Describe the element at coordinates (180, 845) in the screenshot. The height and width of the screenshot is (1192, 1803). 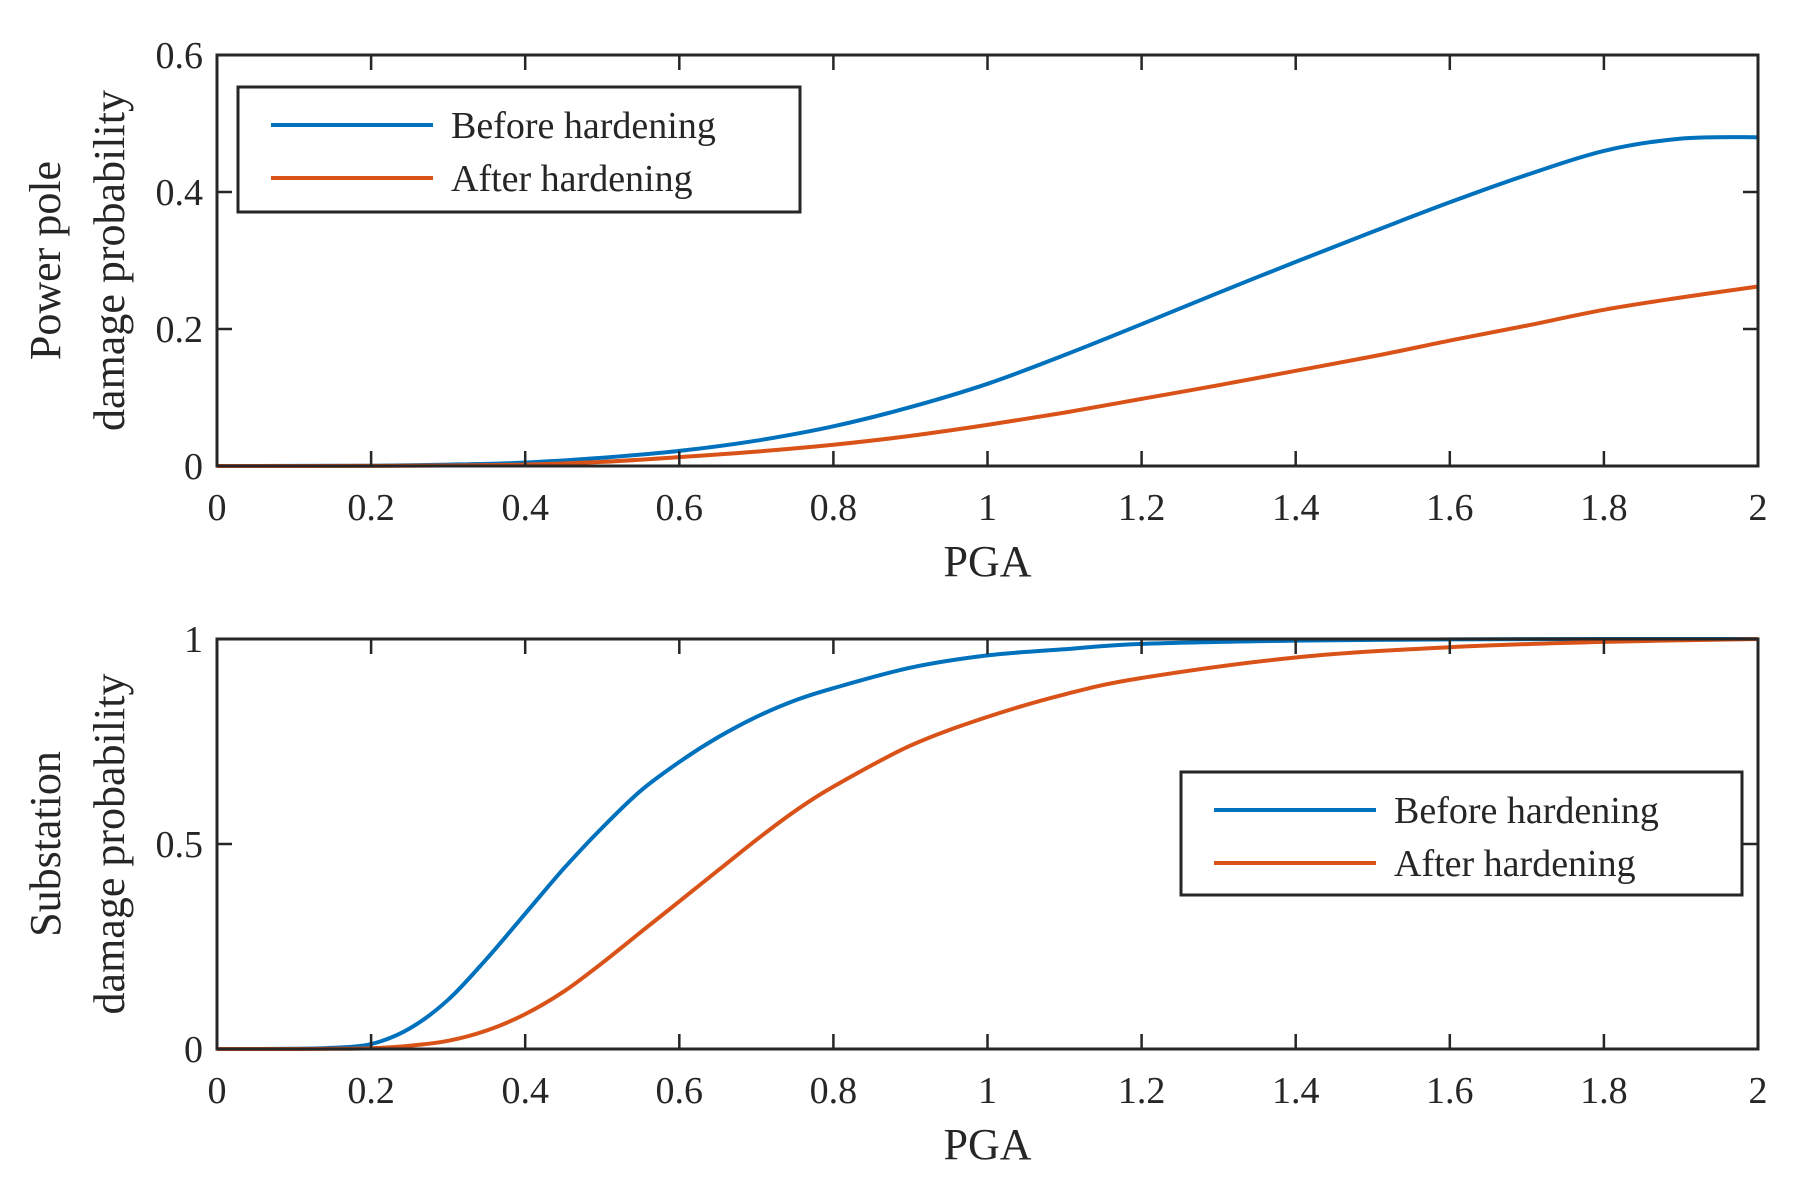
I see `y-tick-label: 0.5` at that location.